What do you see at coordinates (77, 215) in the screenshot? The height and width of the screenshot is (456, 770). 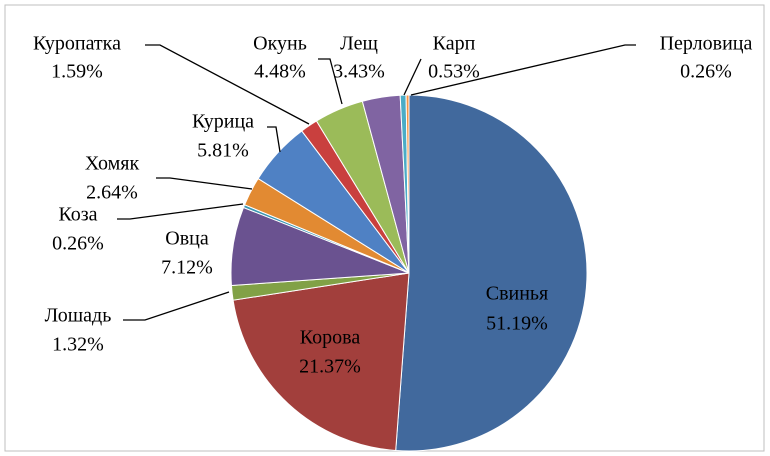 I see `slice-label: Коза` at bounding box center [77, 215].